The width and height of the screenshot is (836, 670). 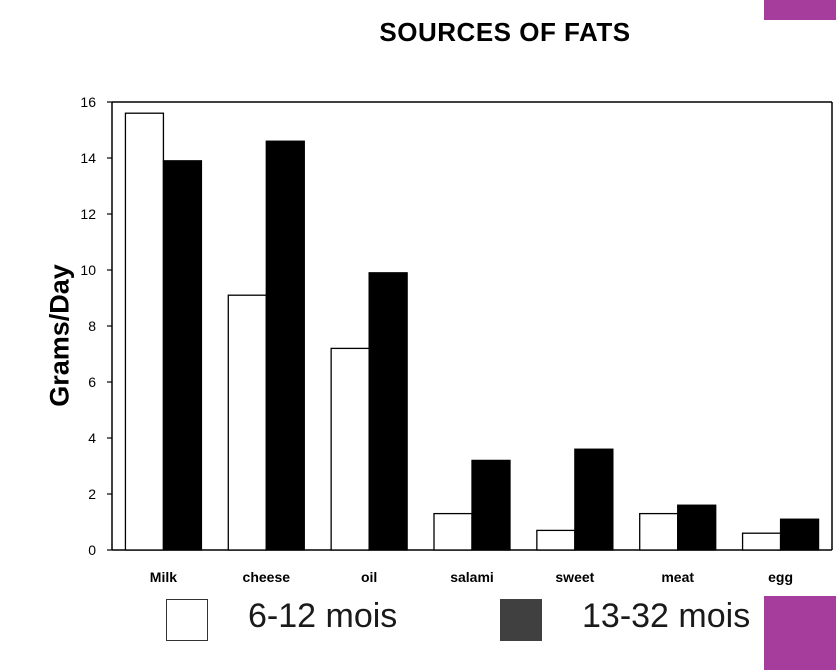 What do you see at coordinates (267, 577) in the screenshot?
I see `x-category-label: cheese` at bounding box center [267, 577].